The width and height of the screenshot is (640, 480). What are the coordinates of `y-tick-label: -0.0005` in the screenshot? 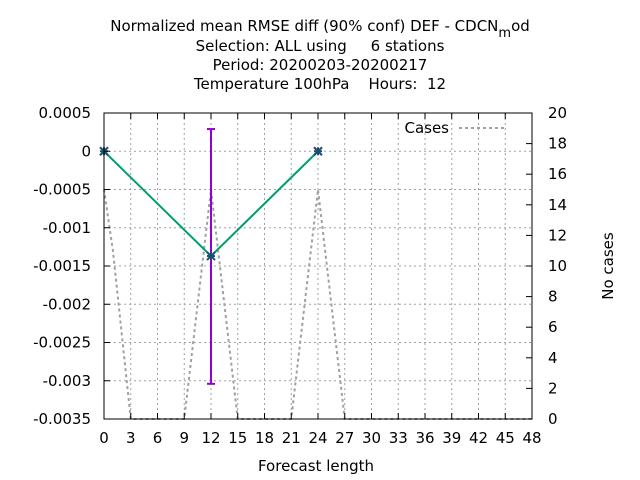 It's located at (62, 190).